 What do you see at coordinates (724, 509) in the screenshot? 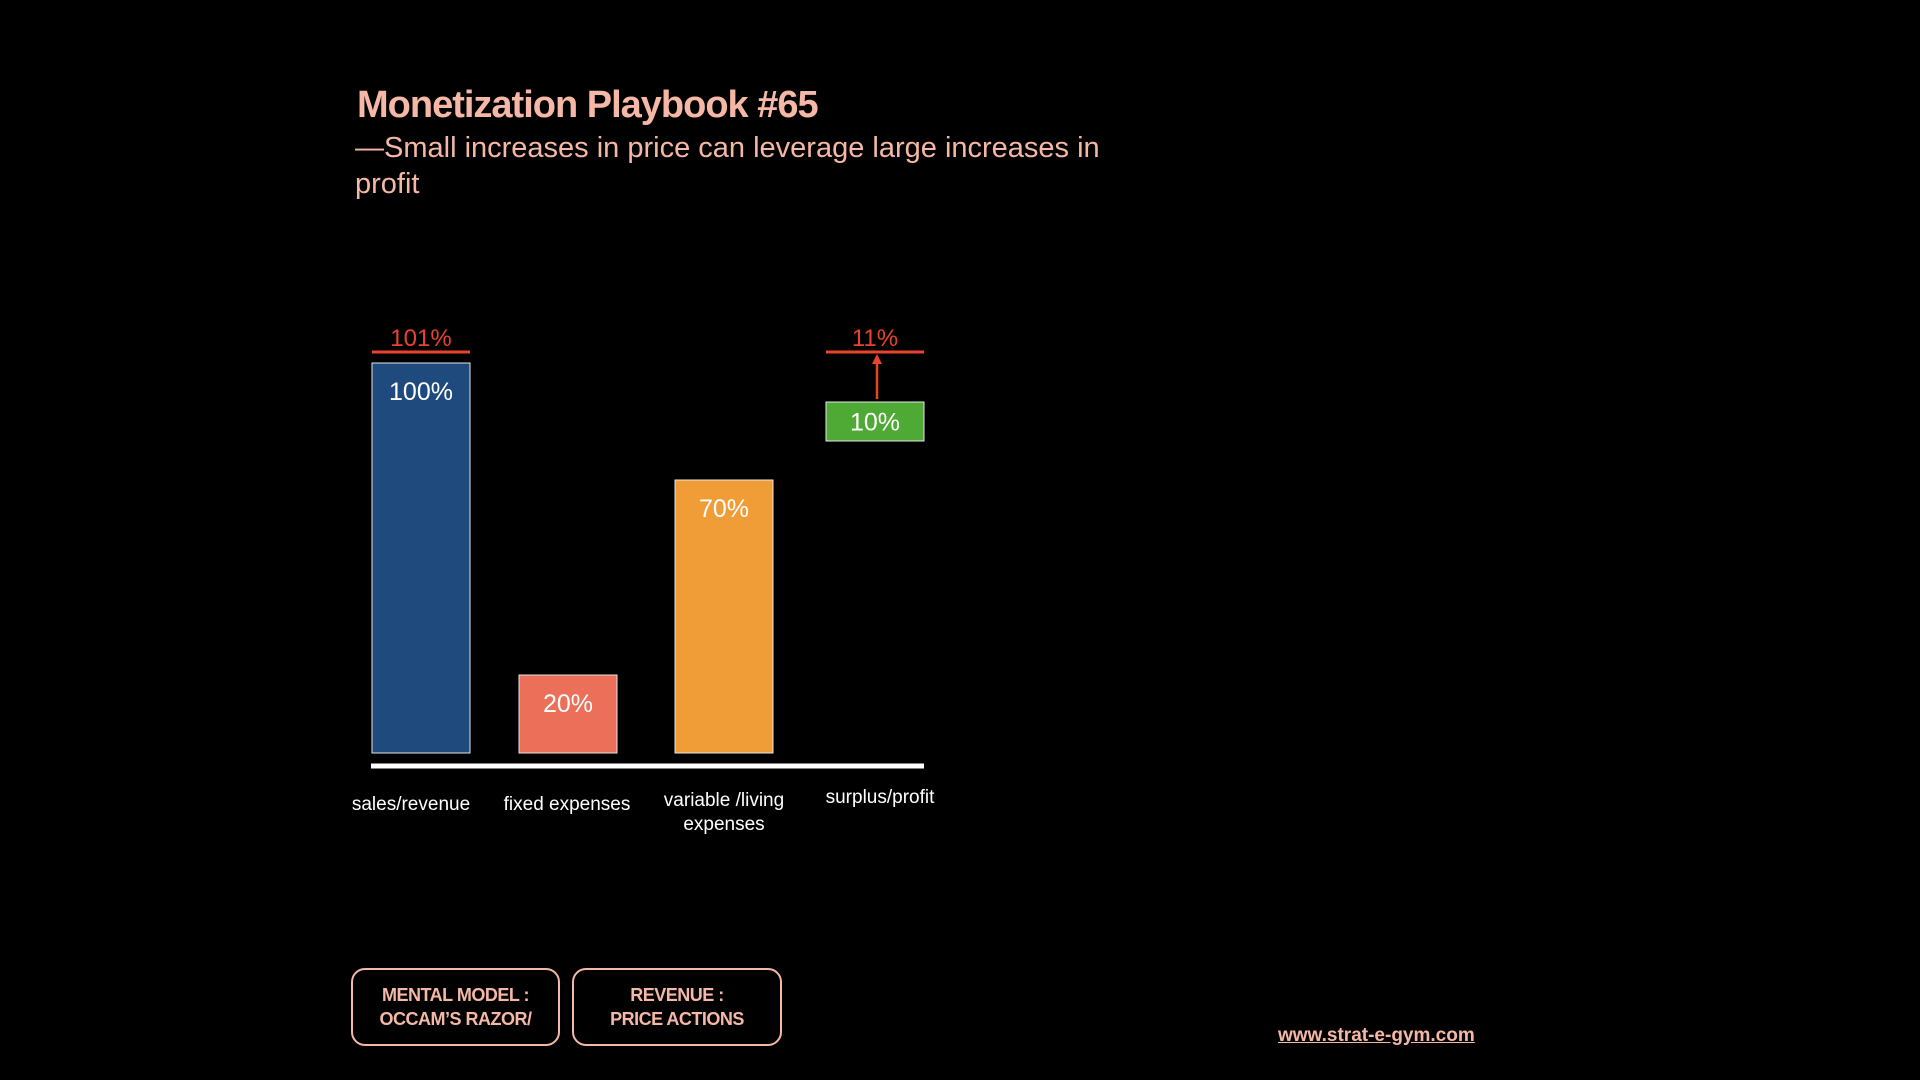
I see `bar-value-label-2: 70%` at bounding box center [724, 509].